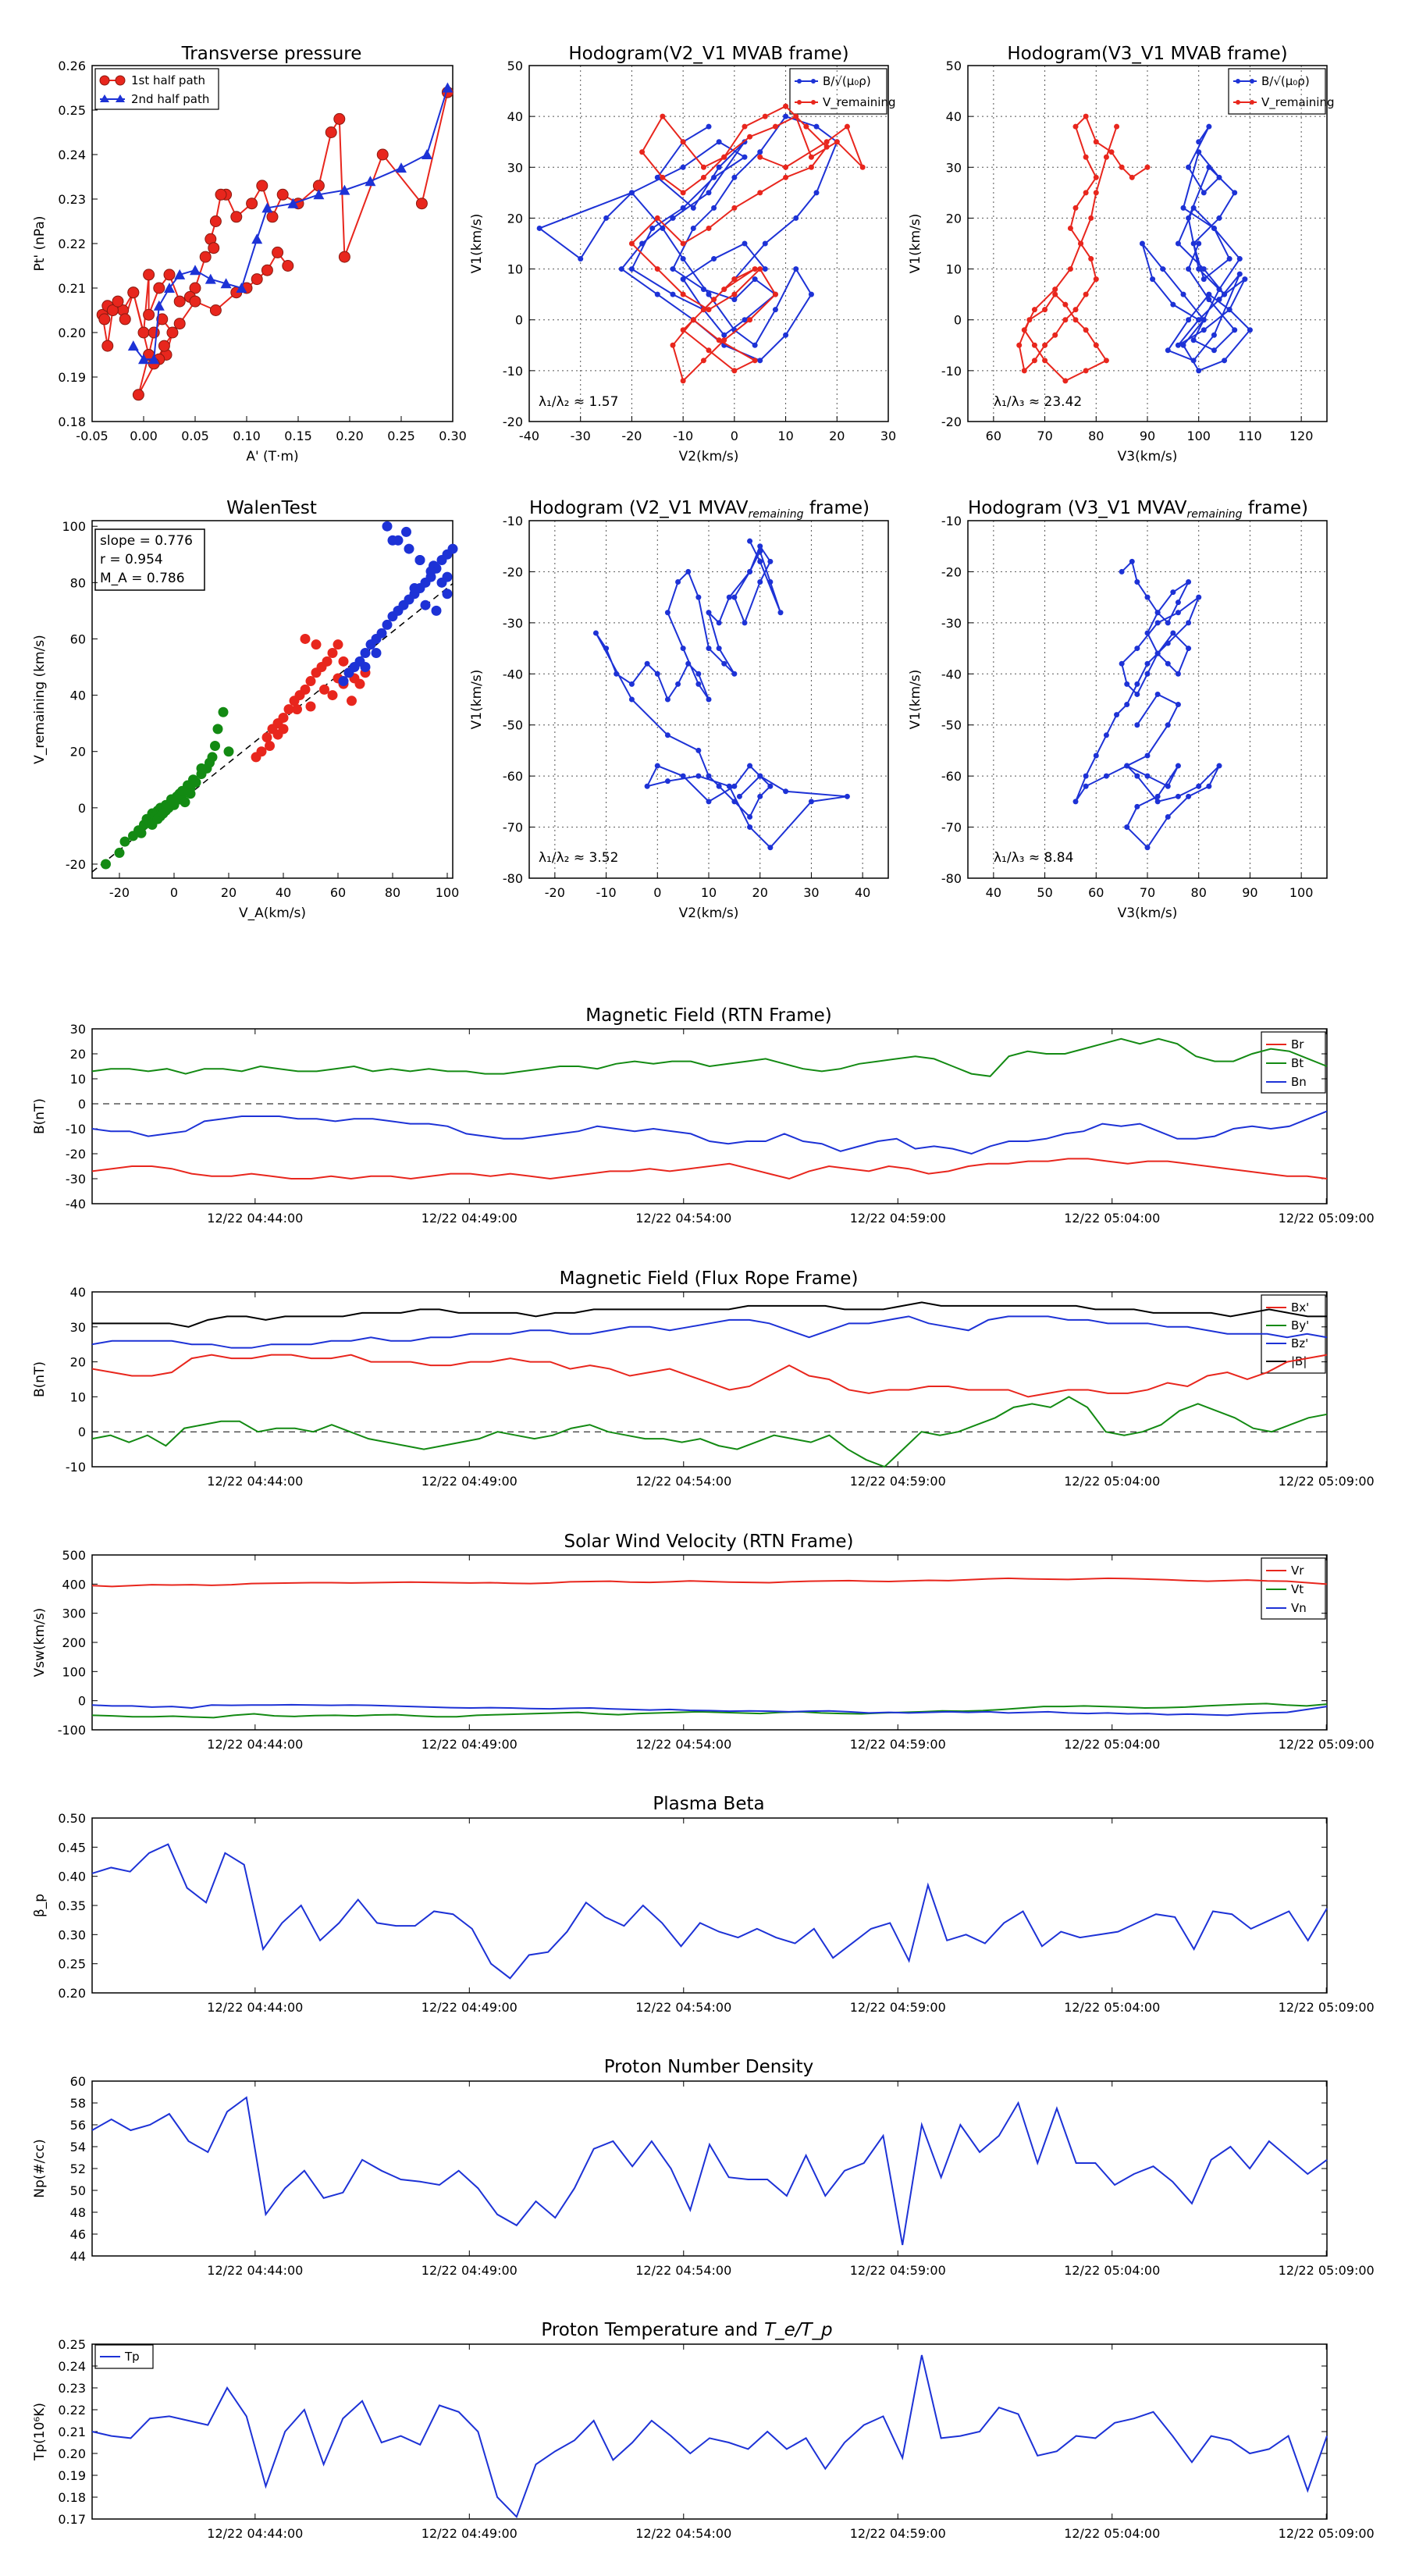  I want to click on p5-xtick-label: 10, so click(709, 892).